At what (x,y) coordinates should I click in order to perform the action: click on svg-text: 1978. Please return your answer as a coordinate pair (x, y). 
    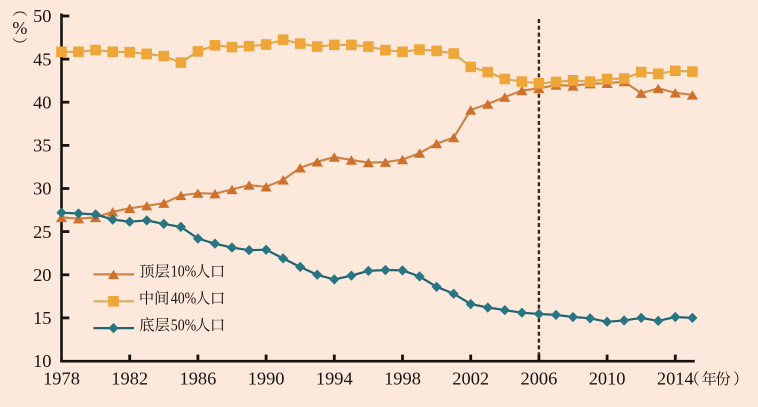
    Looking at the image, I should click on (61, 379).